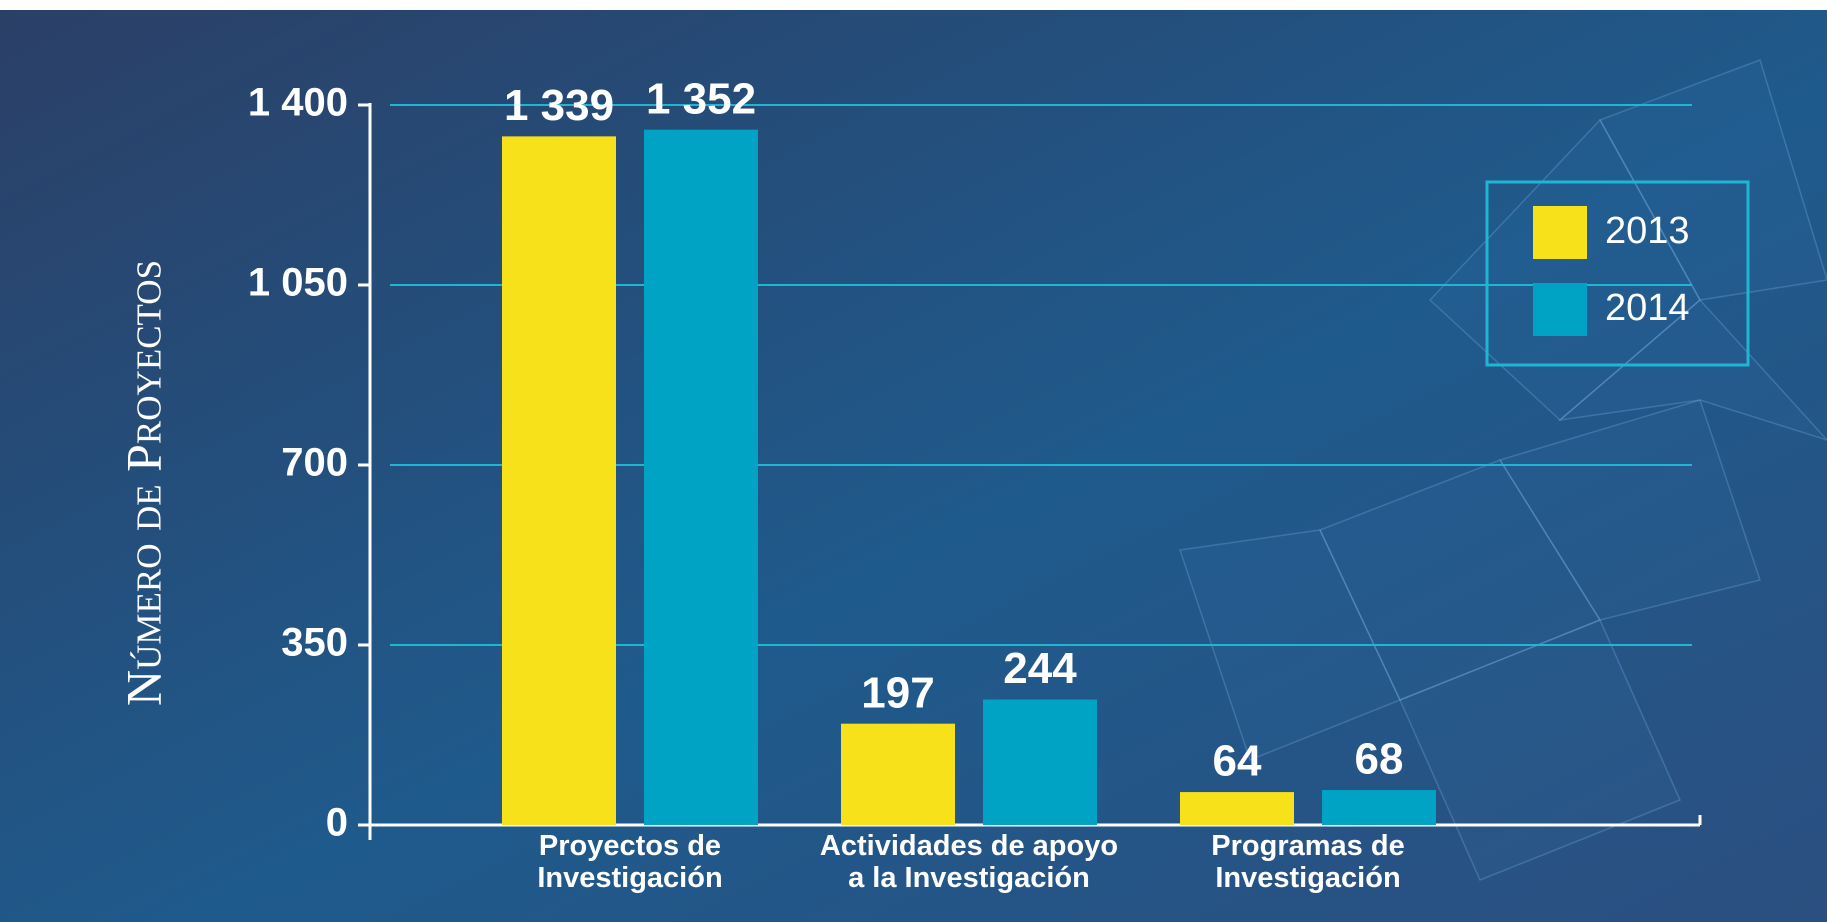 Image resolution: width=1827 pixels, height=922 pixels. Describe the element at coordinates (1237, 761) in the screenshot. I see `value-label: 64` at that location.